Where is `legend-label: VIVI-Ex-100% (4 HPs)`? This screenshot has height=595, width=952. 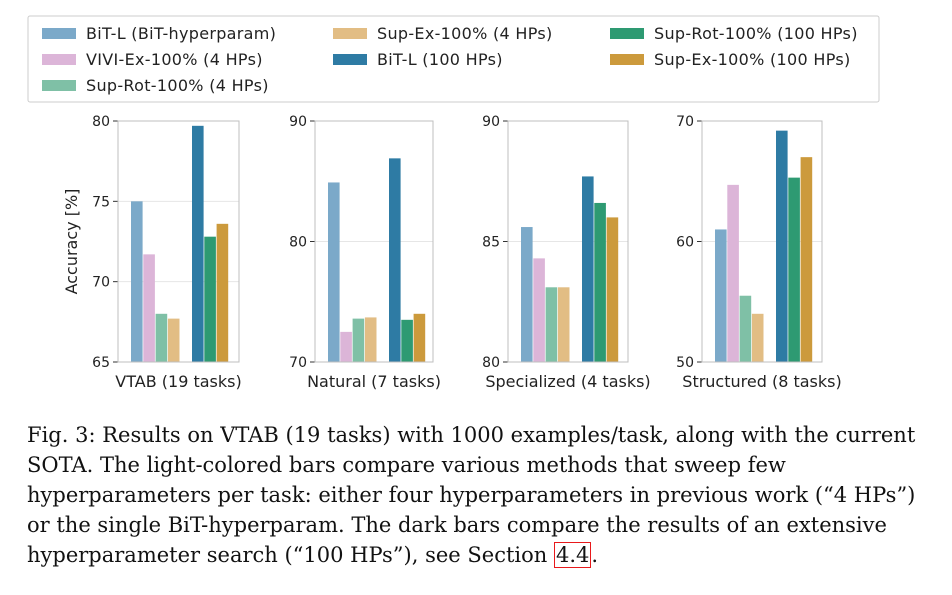
legend-label: VIVI-Ex-100% (4 HPs) is located at coordinates (174, 59).